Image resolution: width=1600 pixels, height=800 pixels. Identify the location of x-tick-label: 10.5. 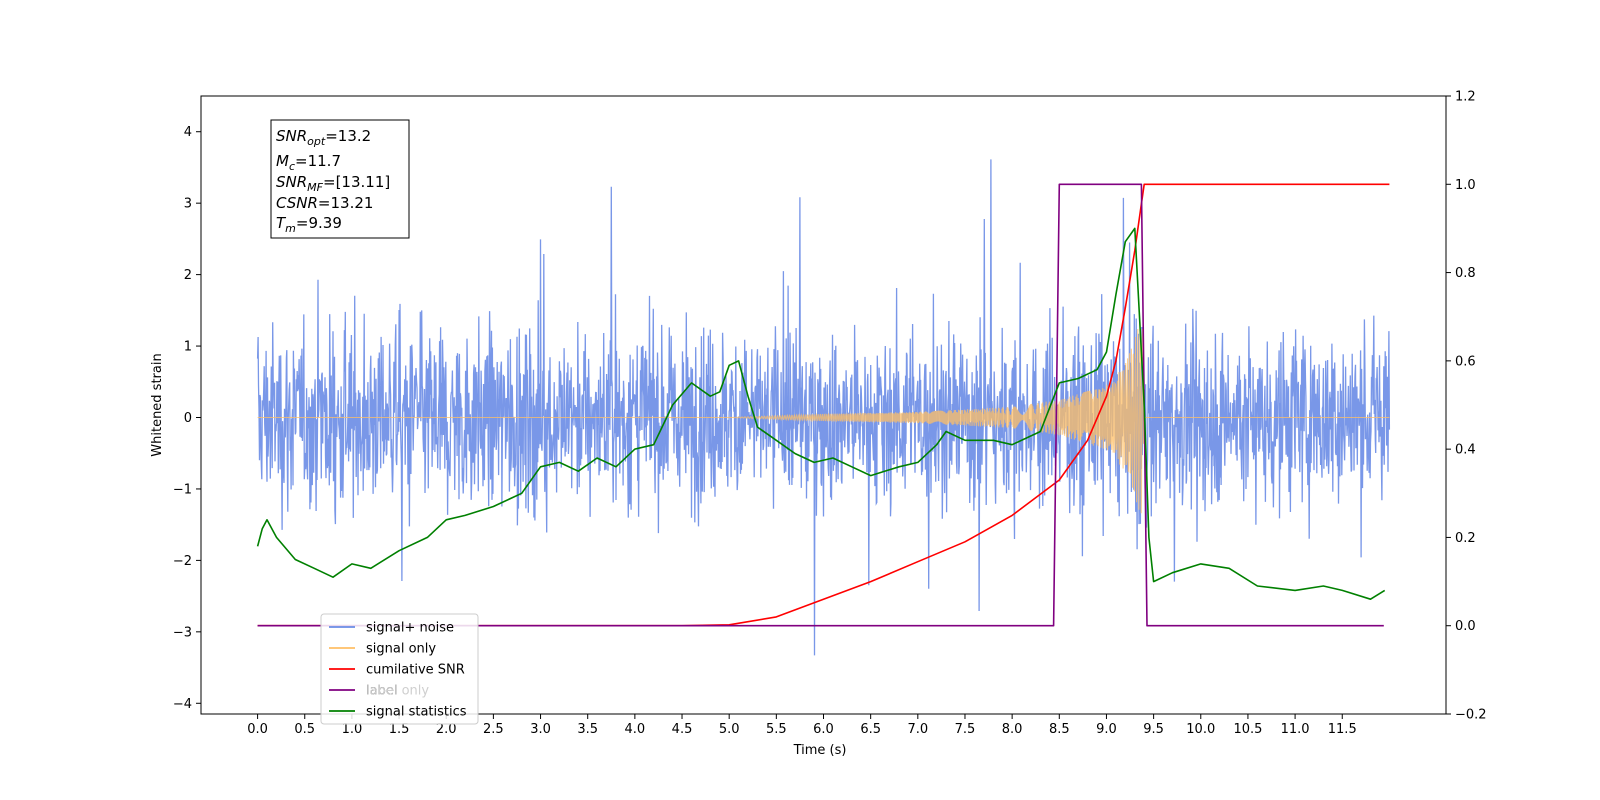
(1247, 729).